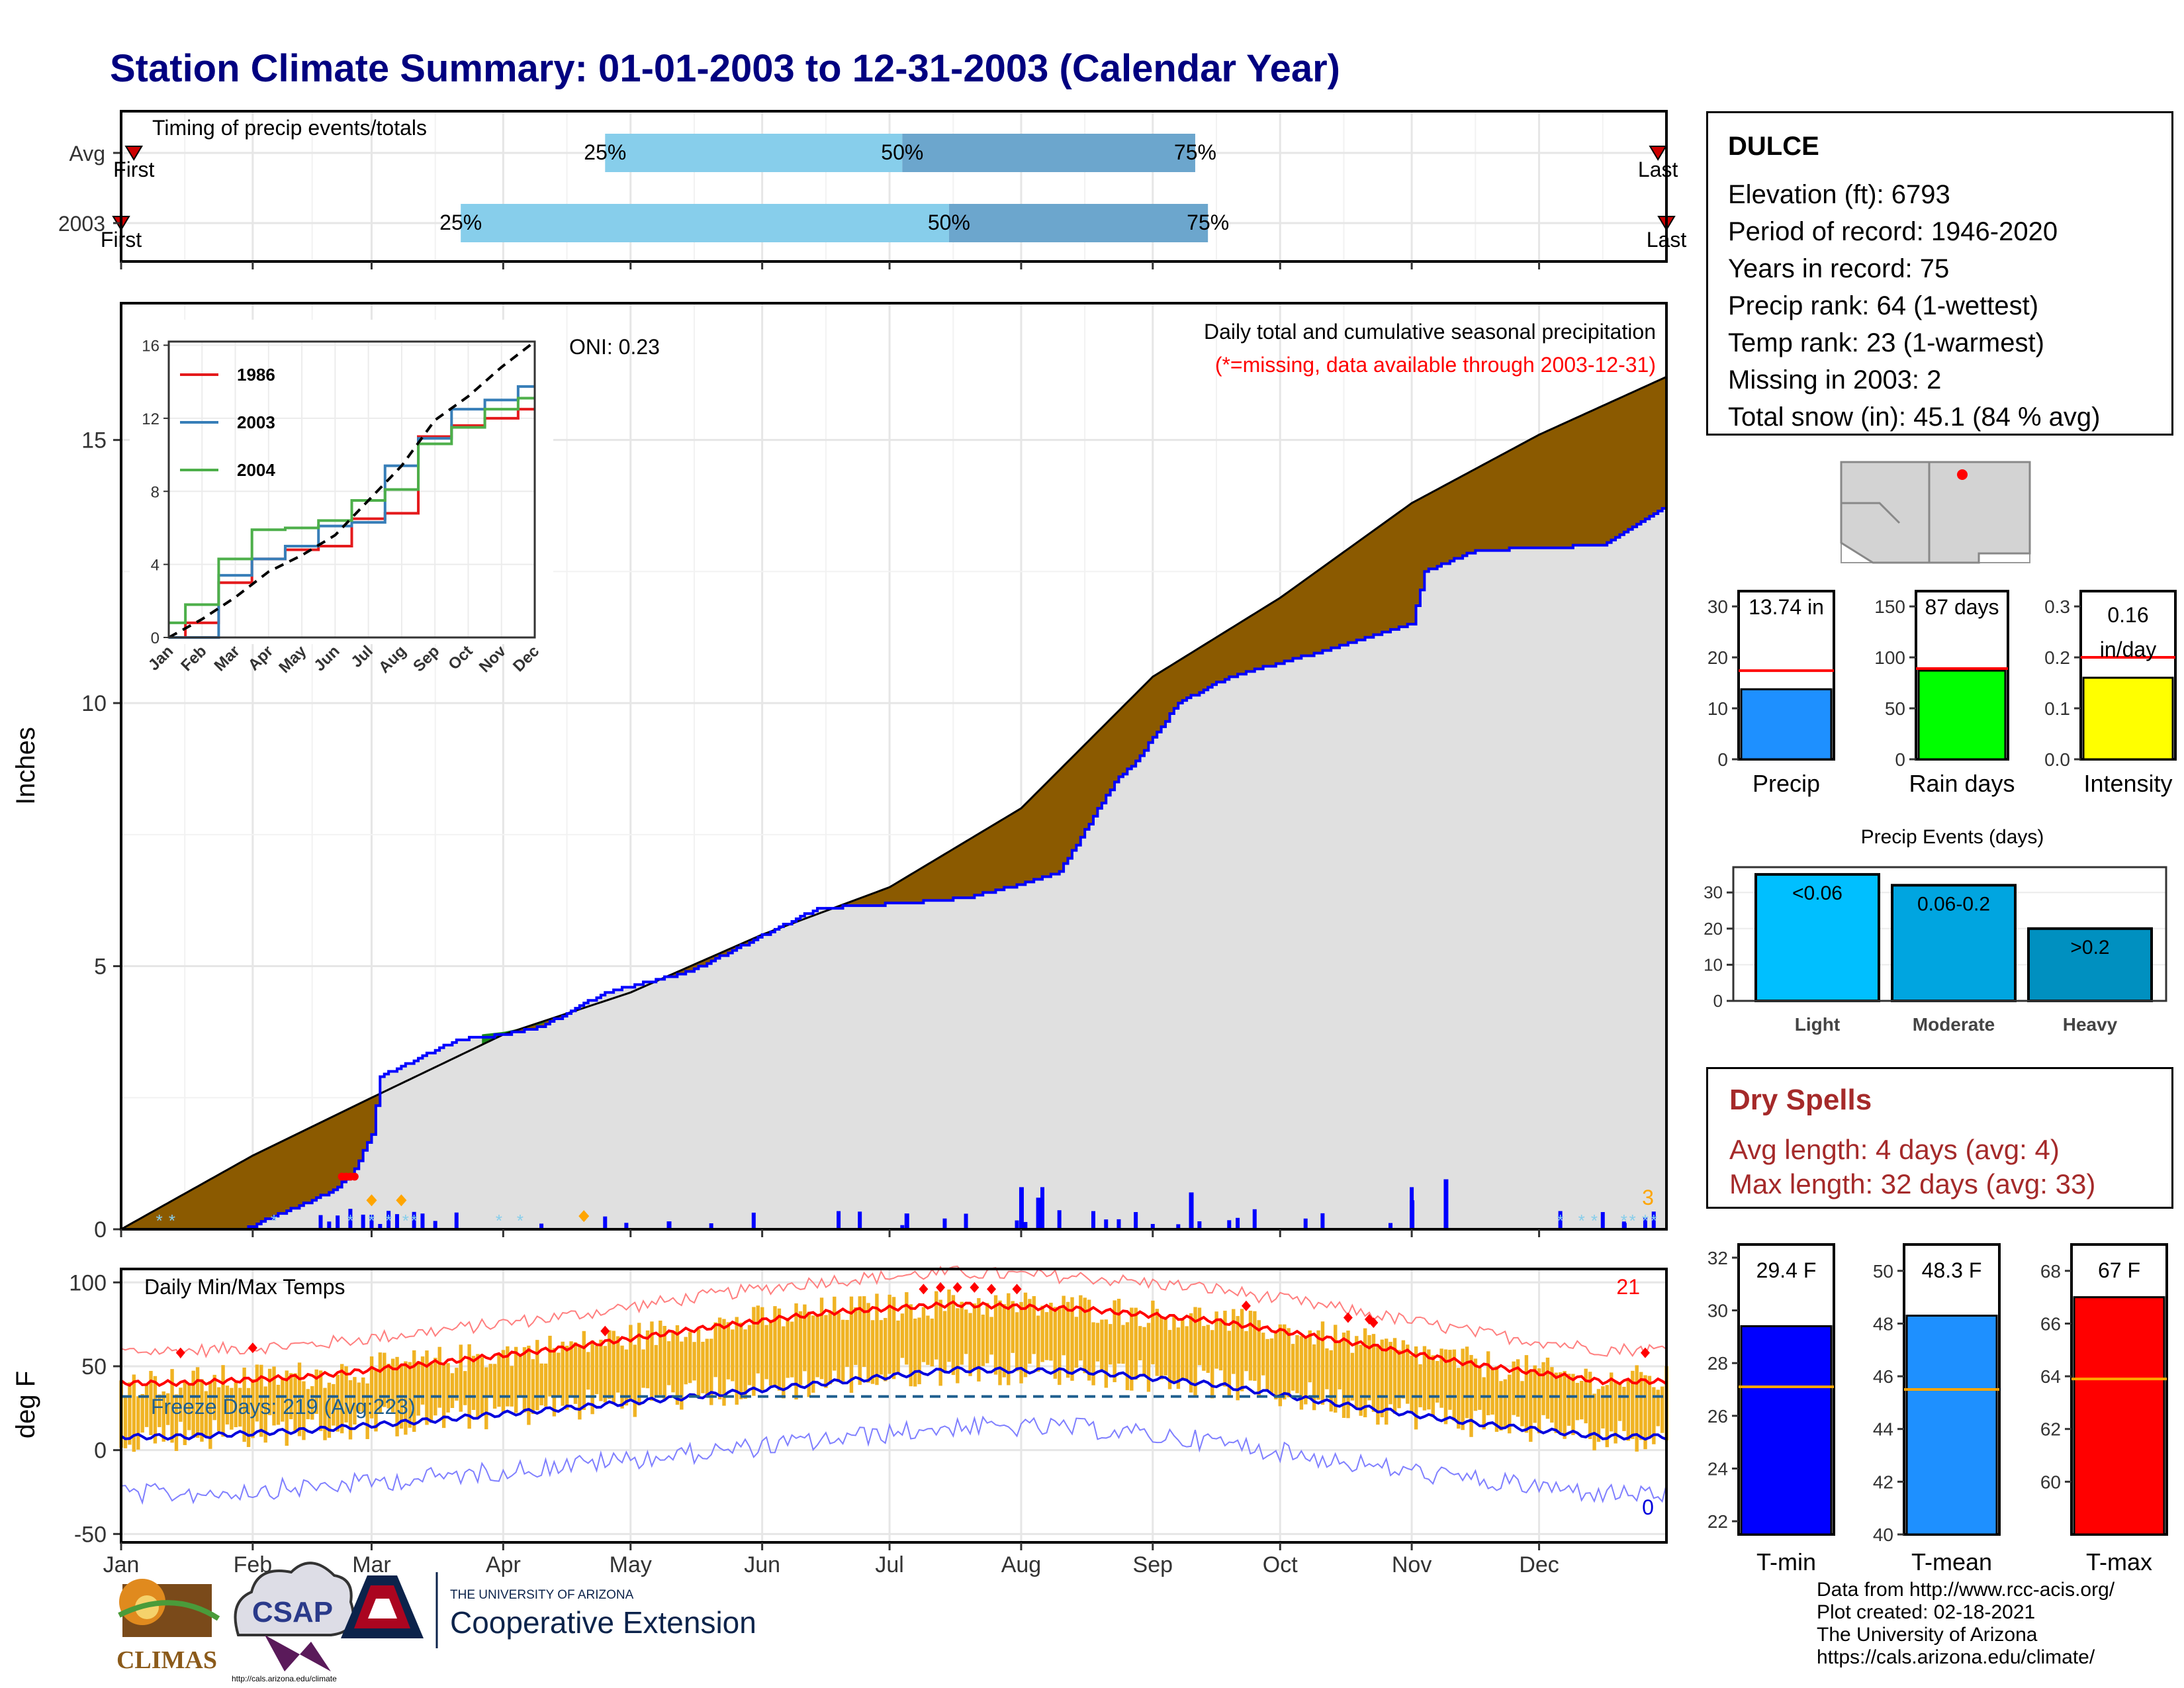  I want to click on csap-logo-text: CSAP, so click(292, 1612).